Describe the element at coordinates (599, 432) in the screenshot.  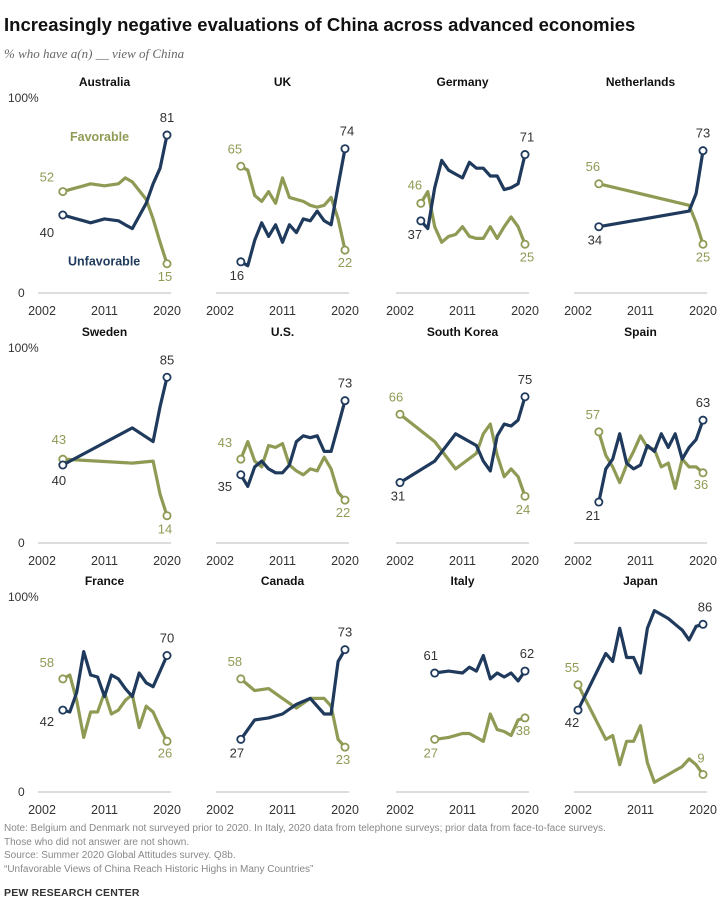
I see `favorable-start-point-spain` at that location.